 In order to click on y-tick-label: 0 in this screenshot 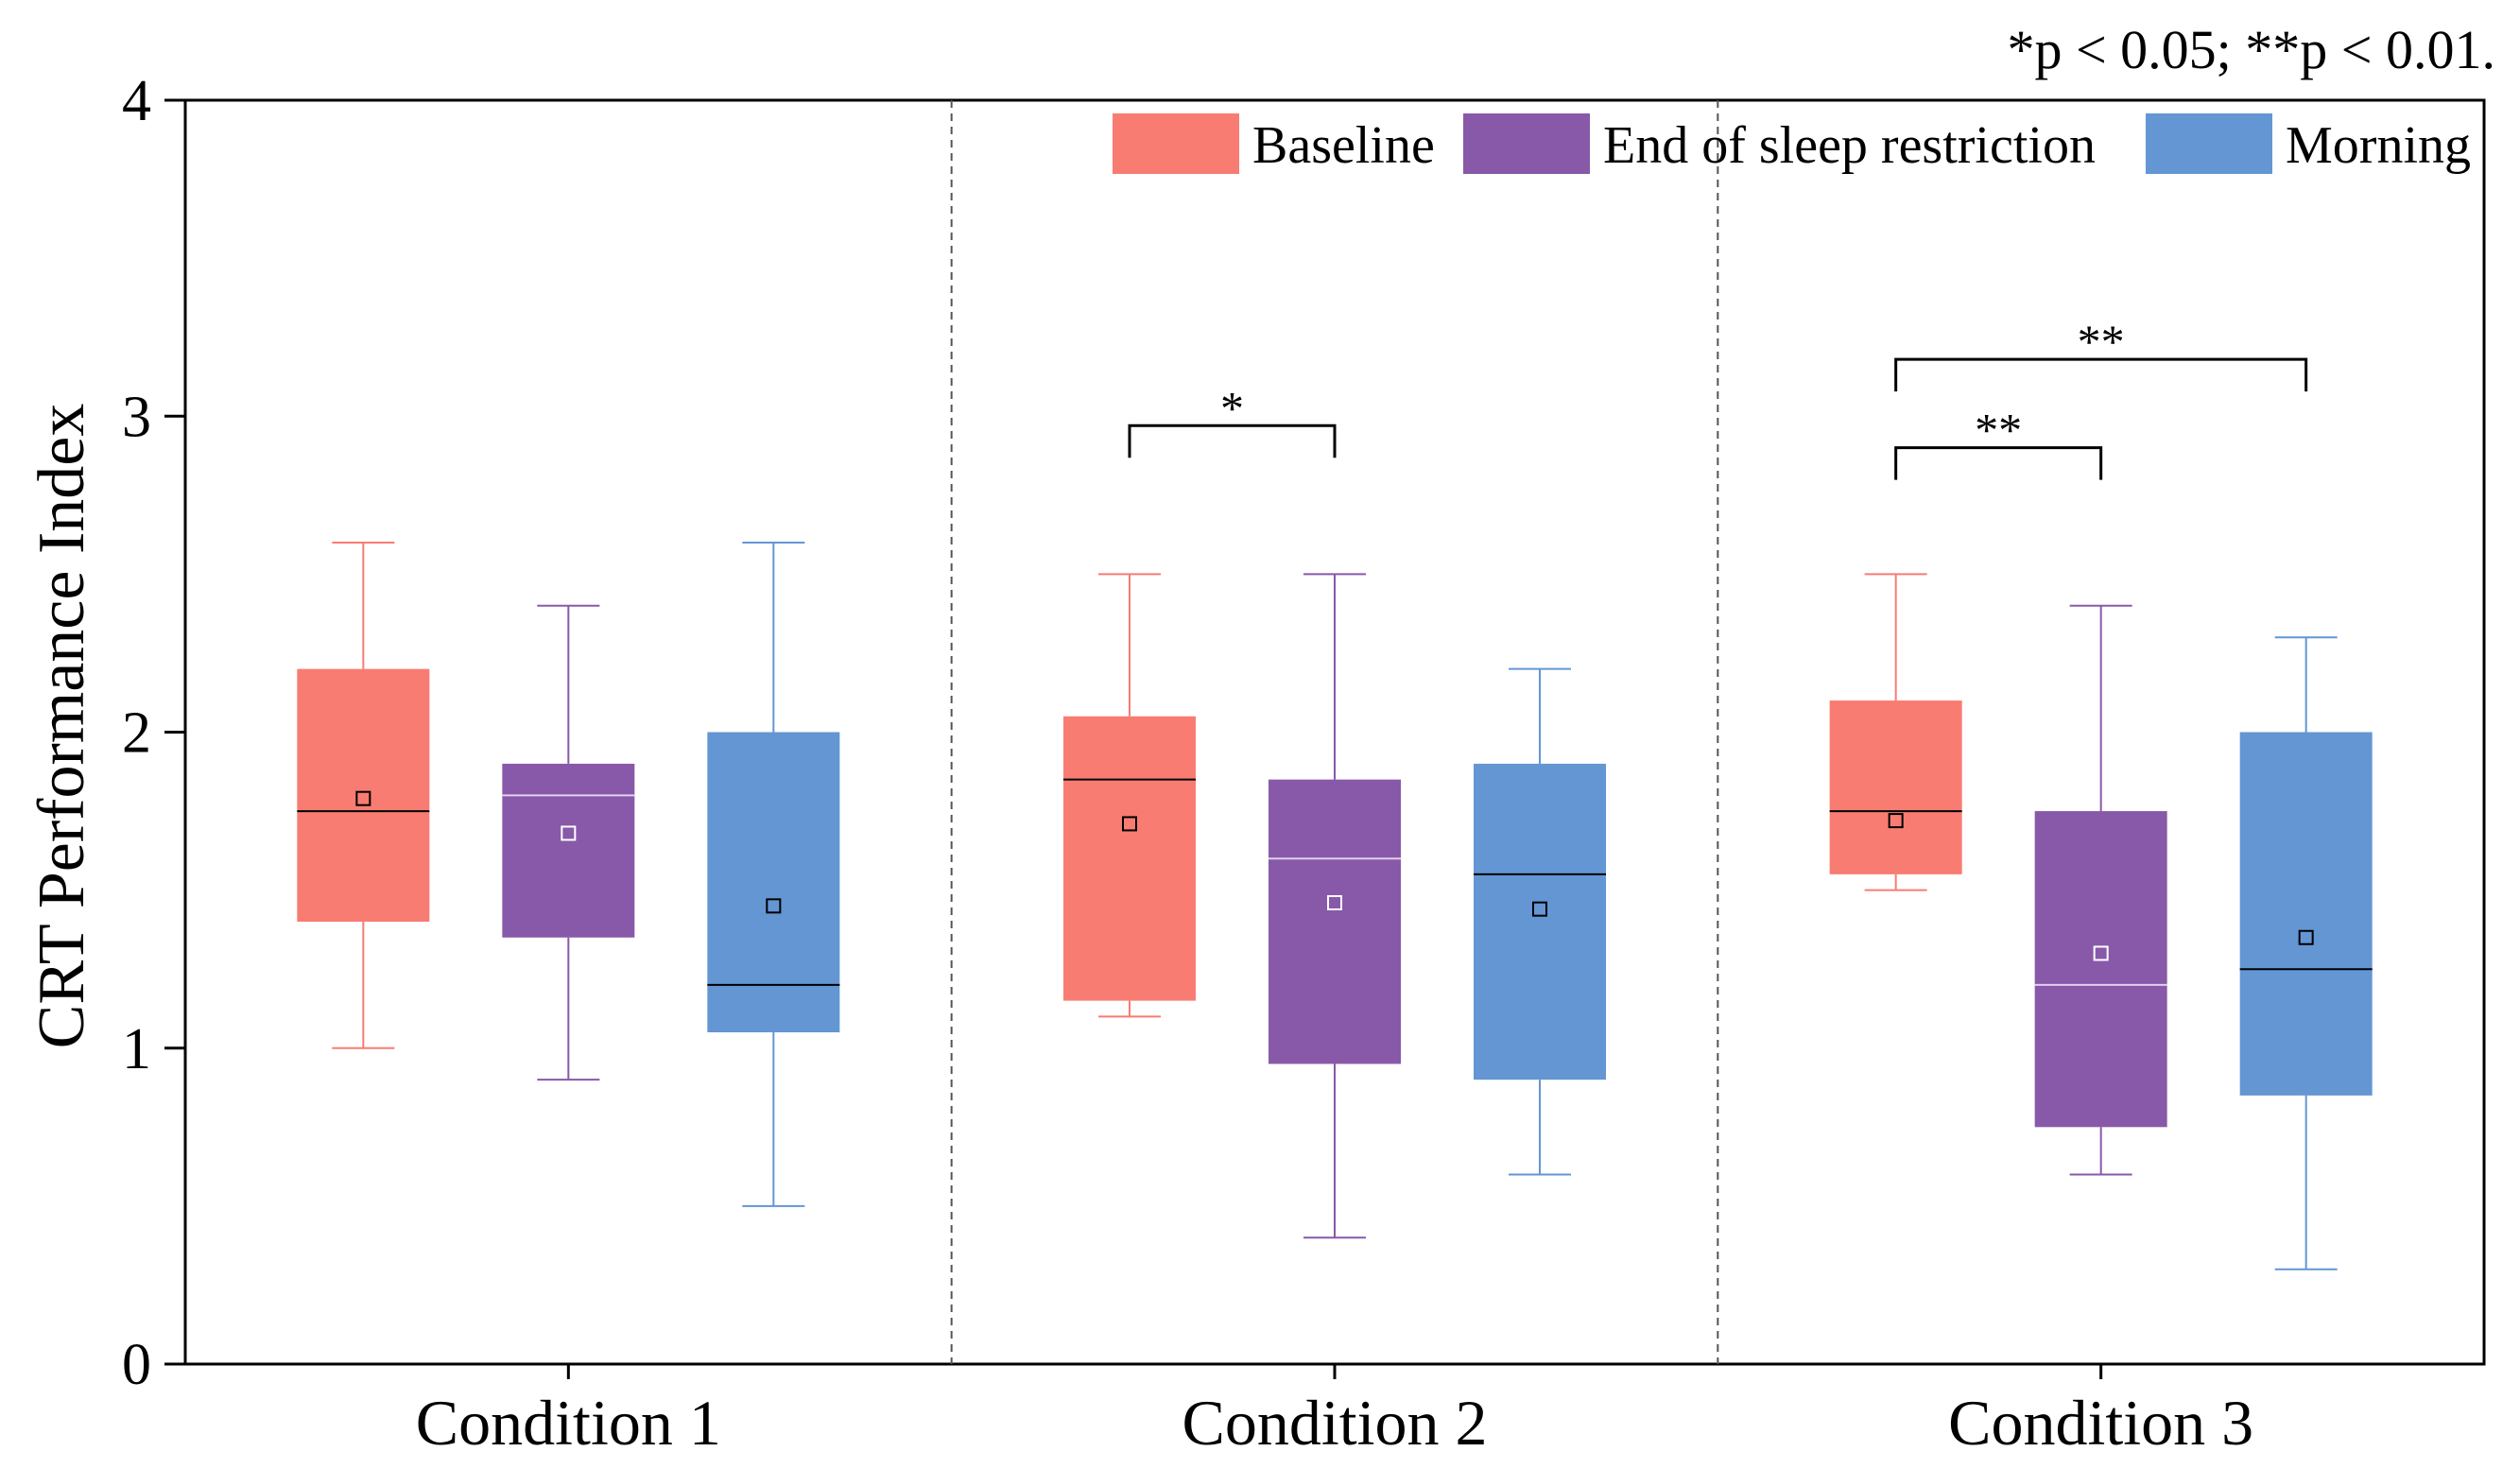, I will do `click(136, 1365)`.